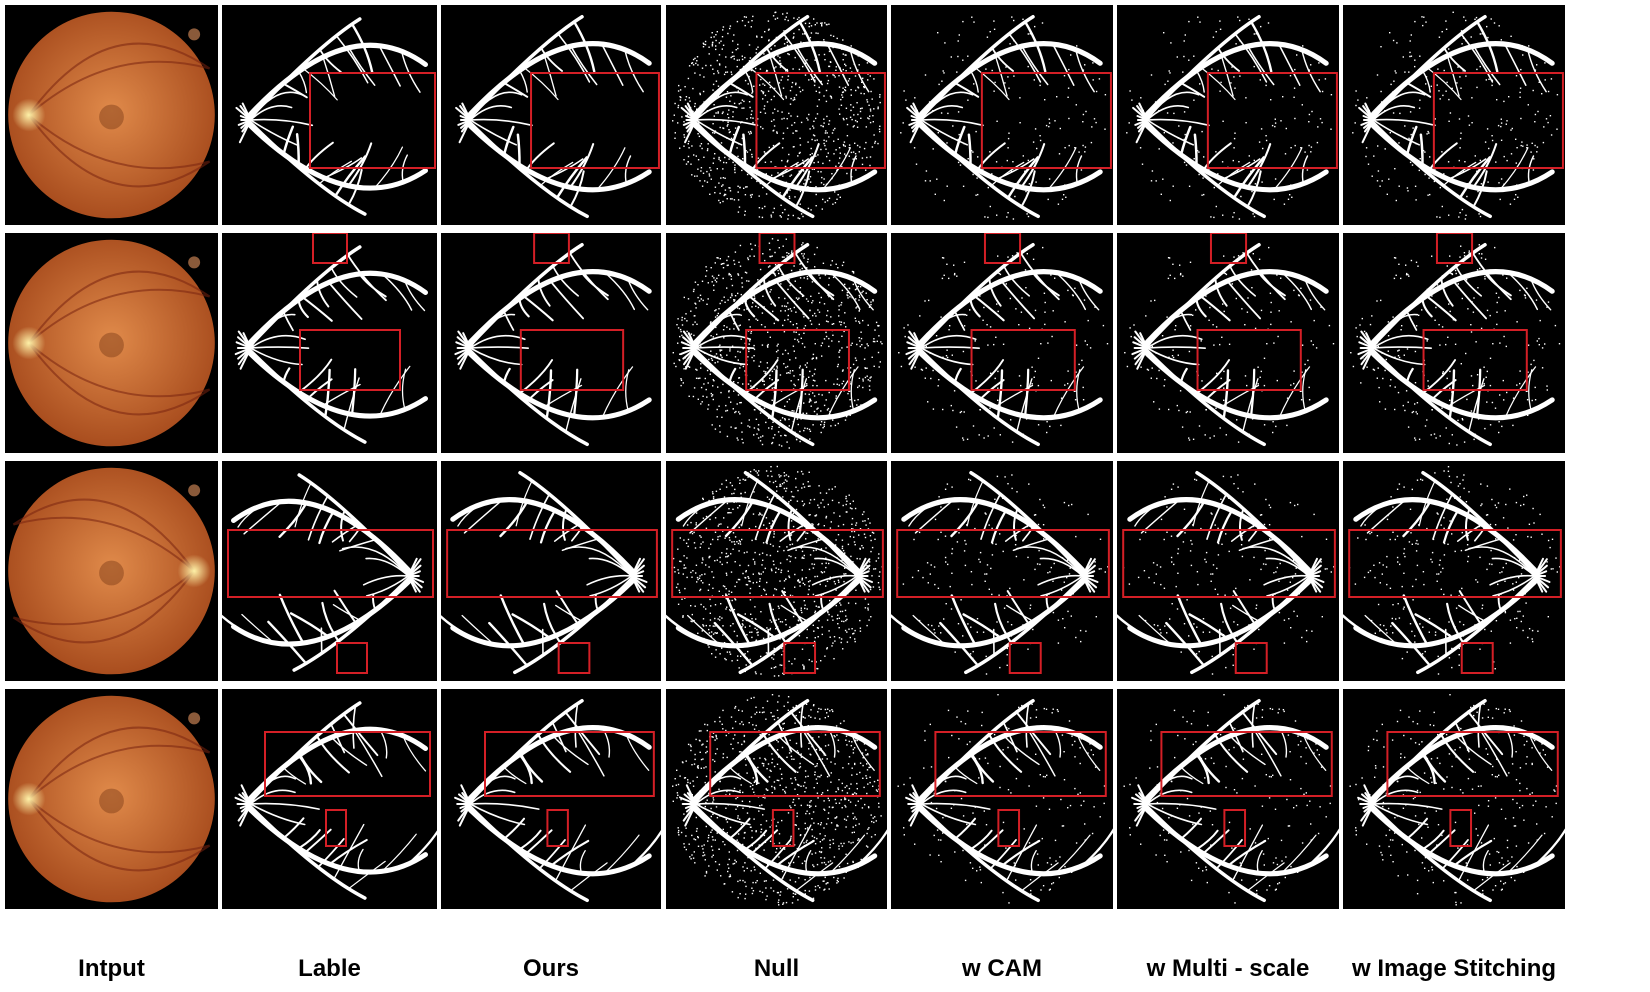 Image resolution: width=1650 pixels, height=992 pixels. Describe the element at coordinates (1228, 968) in the screenshot. I see `column-caption: w Multi - scale` at that location.